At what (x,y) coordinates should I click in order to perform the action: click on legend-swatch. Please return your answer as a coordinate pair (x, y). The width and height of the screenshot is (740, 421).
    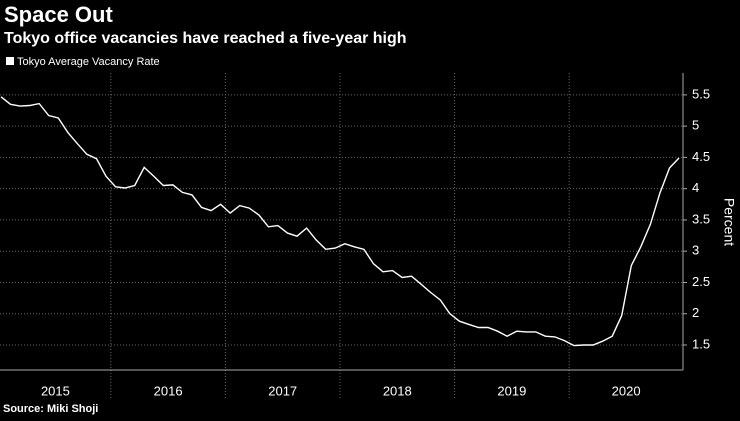
    Looking at the image, I should click on (10, 61).